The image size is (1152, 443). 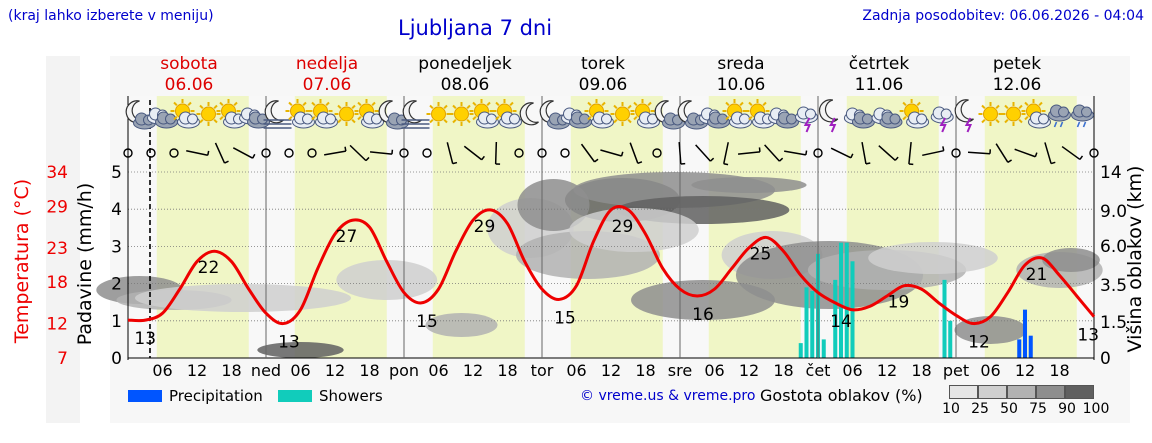 I want to click on moon-thunder-icon, so click(x=828, y=116).